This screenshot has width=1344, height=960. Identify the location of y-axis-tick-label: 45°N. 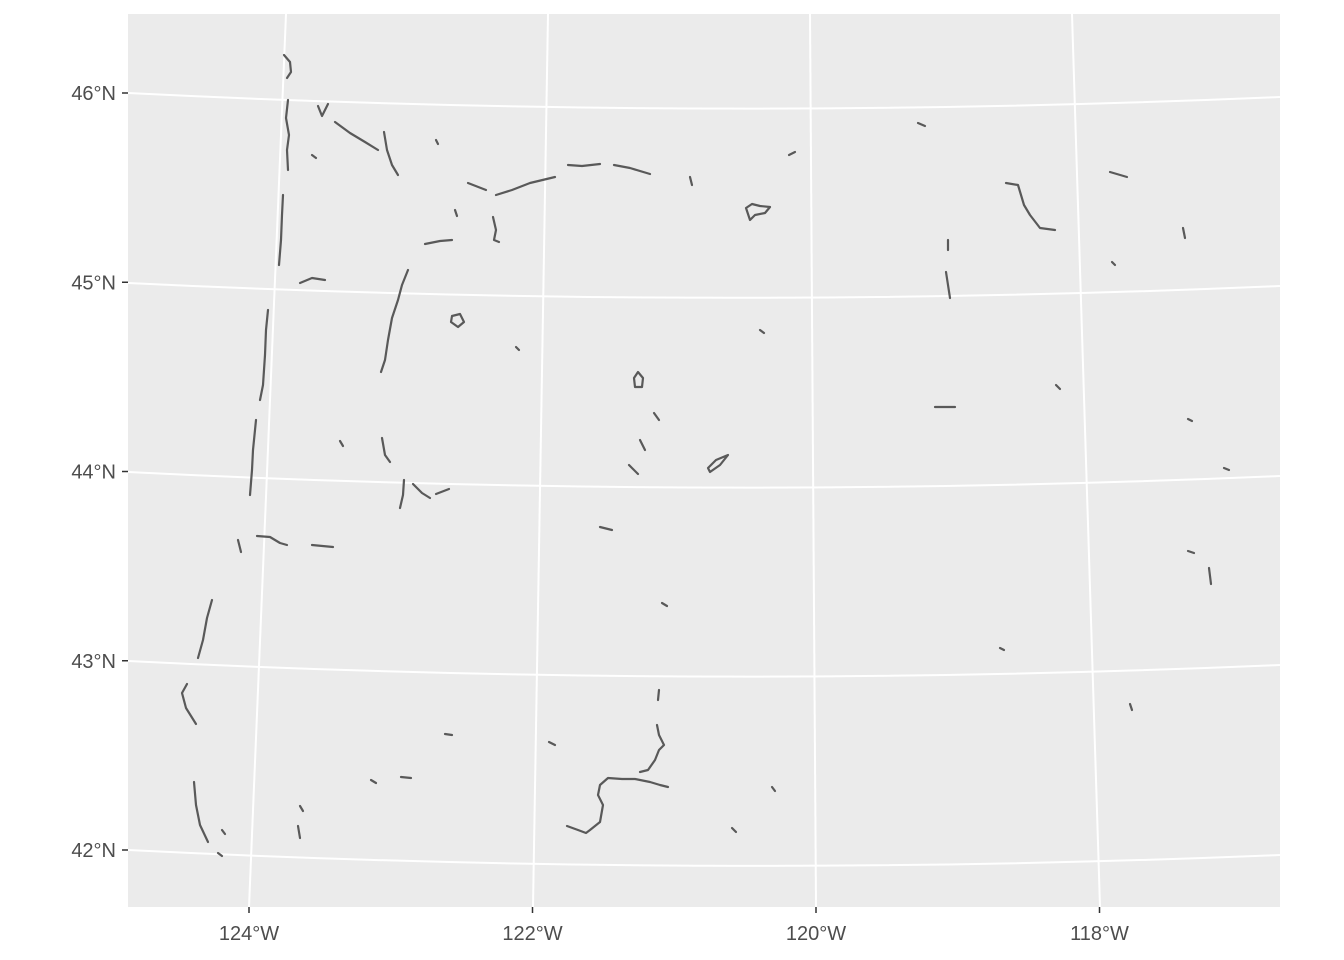
(93, 283).